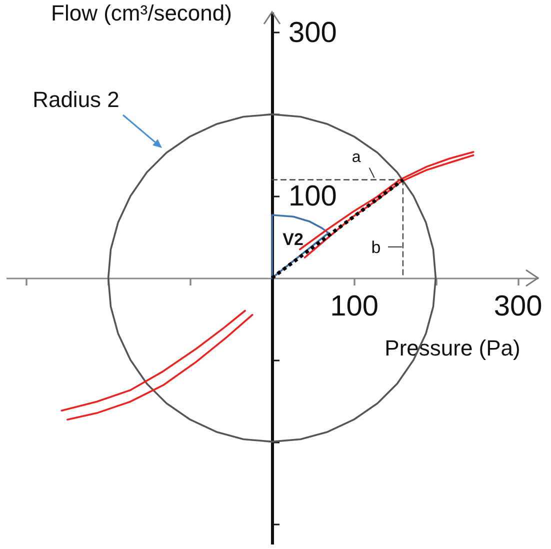 The image size is (551, 549). I want to click on y-axis-title: Flow (cm³/second), so click(141, 13).